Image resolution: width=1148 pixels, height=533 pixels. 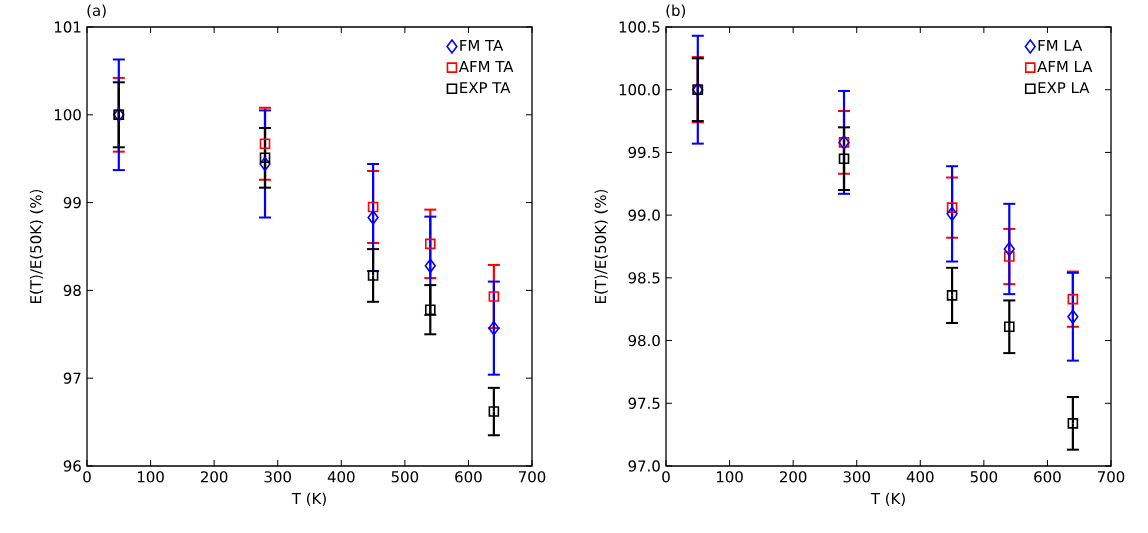 I want to click on legend-label: AFM LA, so click(x=1065, y=66).